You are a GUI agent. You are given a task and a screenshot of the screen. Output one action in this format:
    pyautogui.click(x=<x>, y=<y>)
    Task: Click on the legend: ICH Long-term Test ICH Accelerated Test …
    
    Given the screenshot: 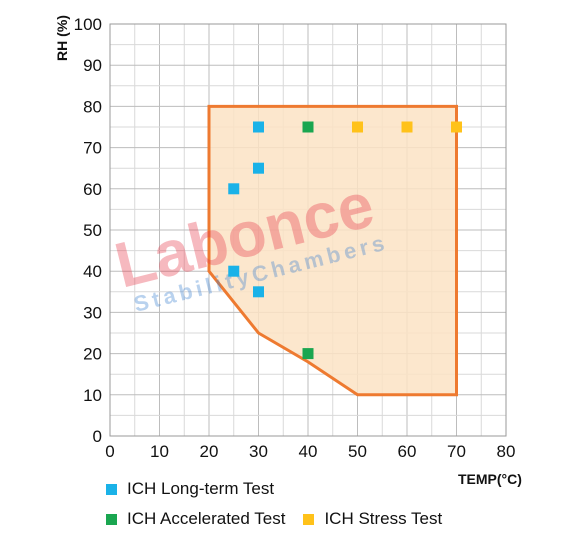 What is the action you would take?
    pyautogui.click(x=336, y=504)
    